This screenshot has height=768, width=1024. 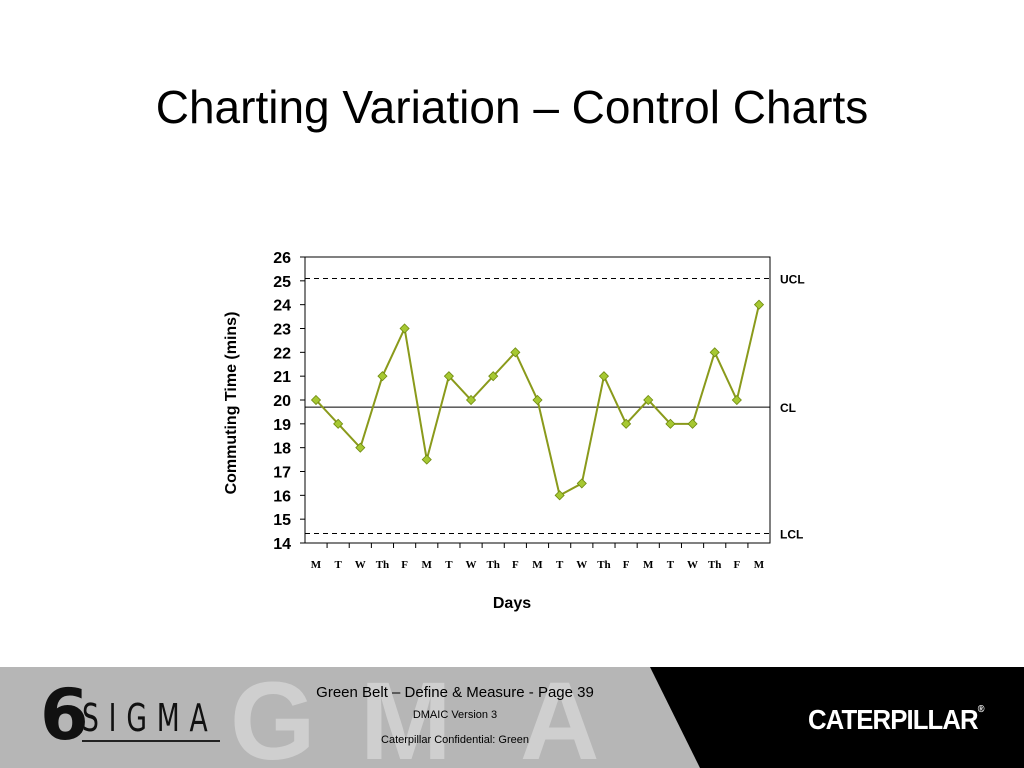 What do you see at coordinates (282, 496) in the screenshot?
I see `y-tick-label: 16` at bounding box center [282, 496].